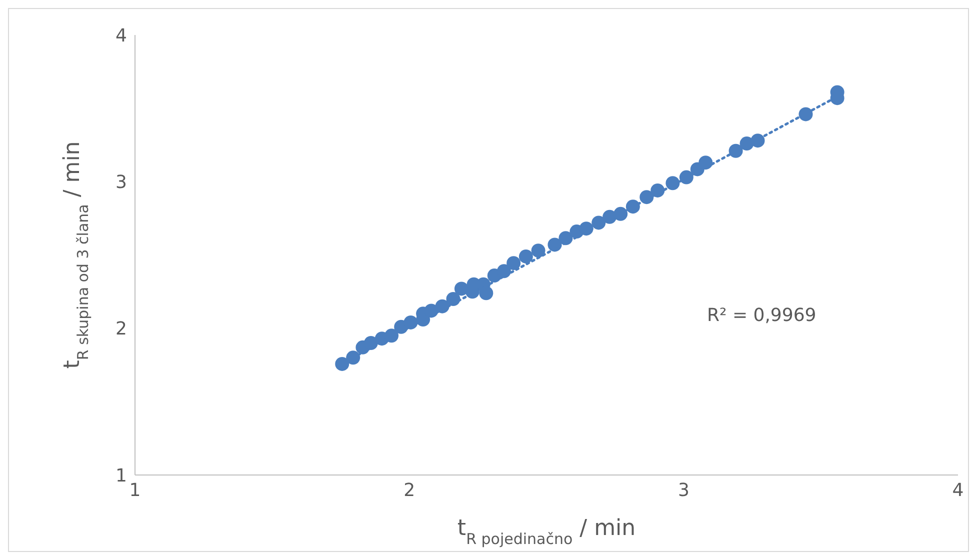 This screenshot has height=558, width=975. Describe the element at coordinates (121, 35) in the screenshot. I see `y-tick-label: 4` at that location.